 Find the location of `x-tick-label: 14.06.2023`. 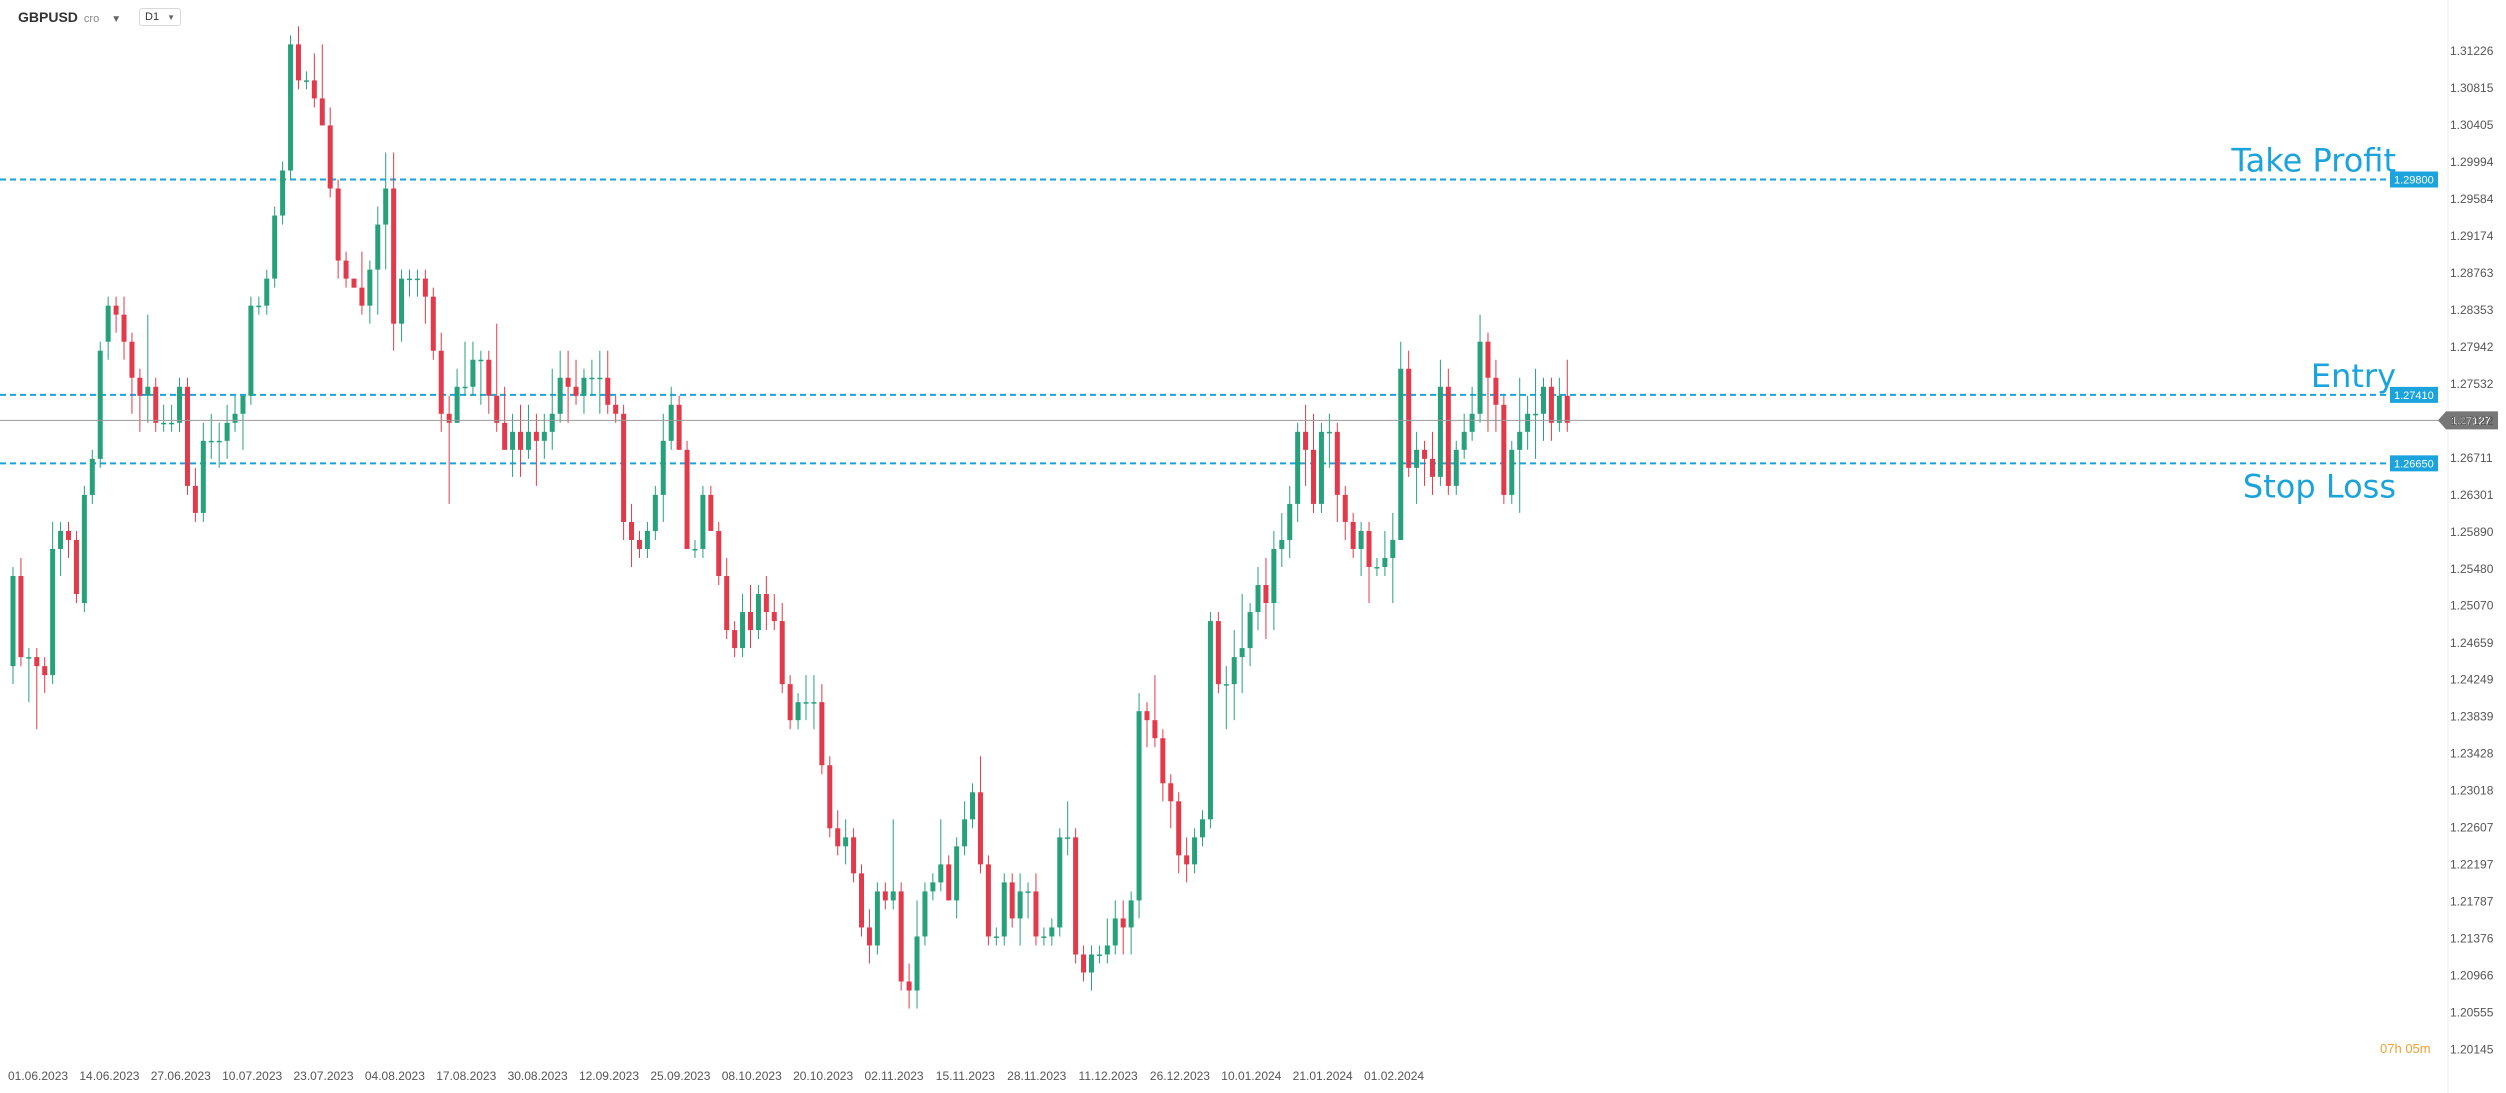

x-tick-label: 14.06.2023 is located at coordinates (109, 1076).